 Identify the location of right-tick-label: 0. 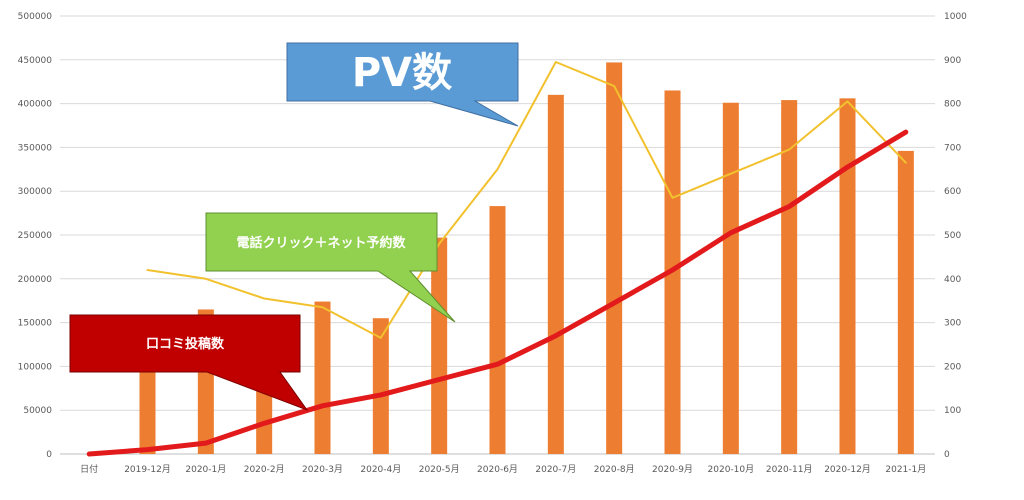
(947, 455).